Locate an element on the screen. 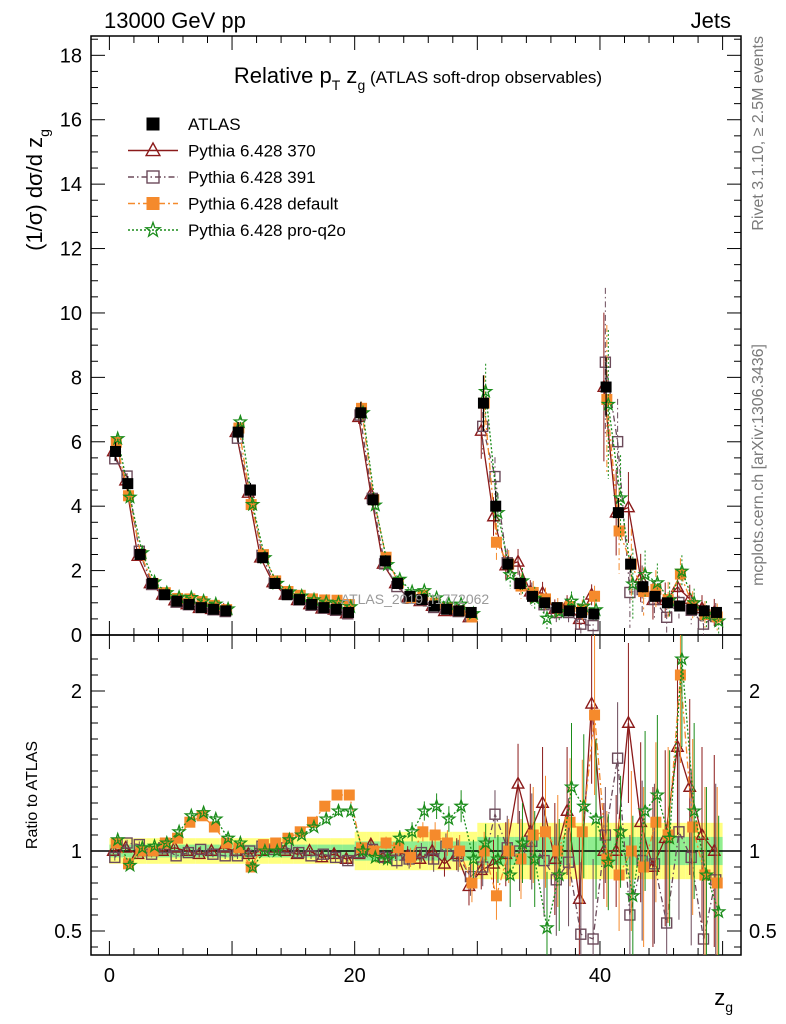  mcplots-label: mcplots.cern.ch [arXiv:1306.3436] is located at coordinates (758, 465).